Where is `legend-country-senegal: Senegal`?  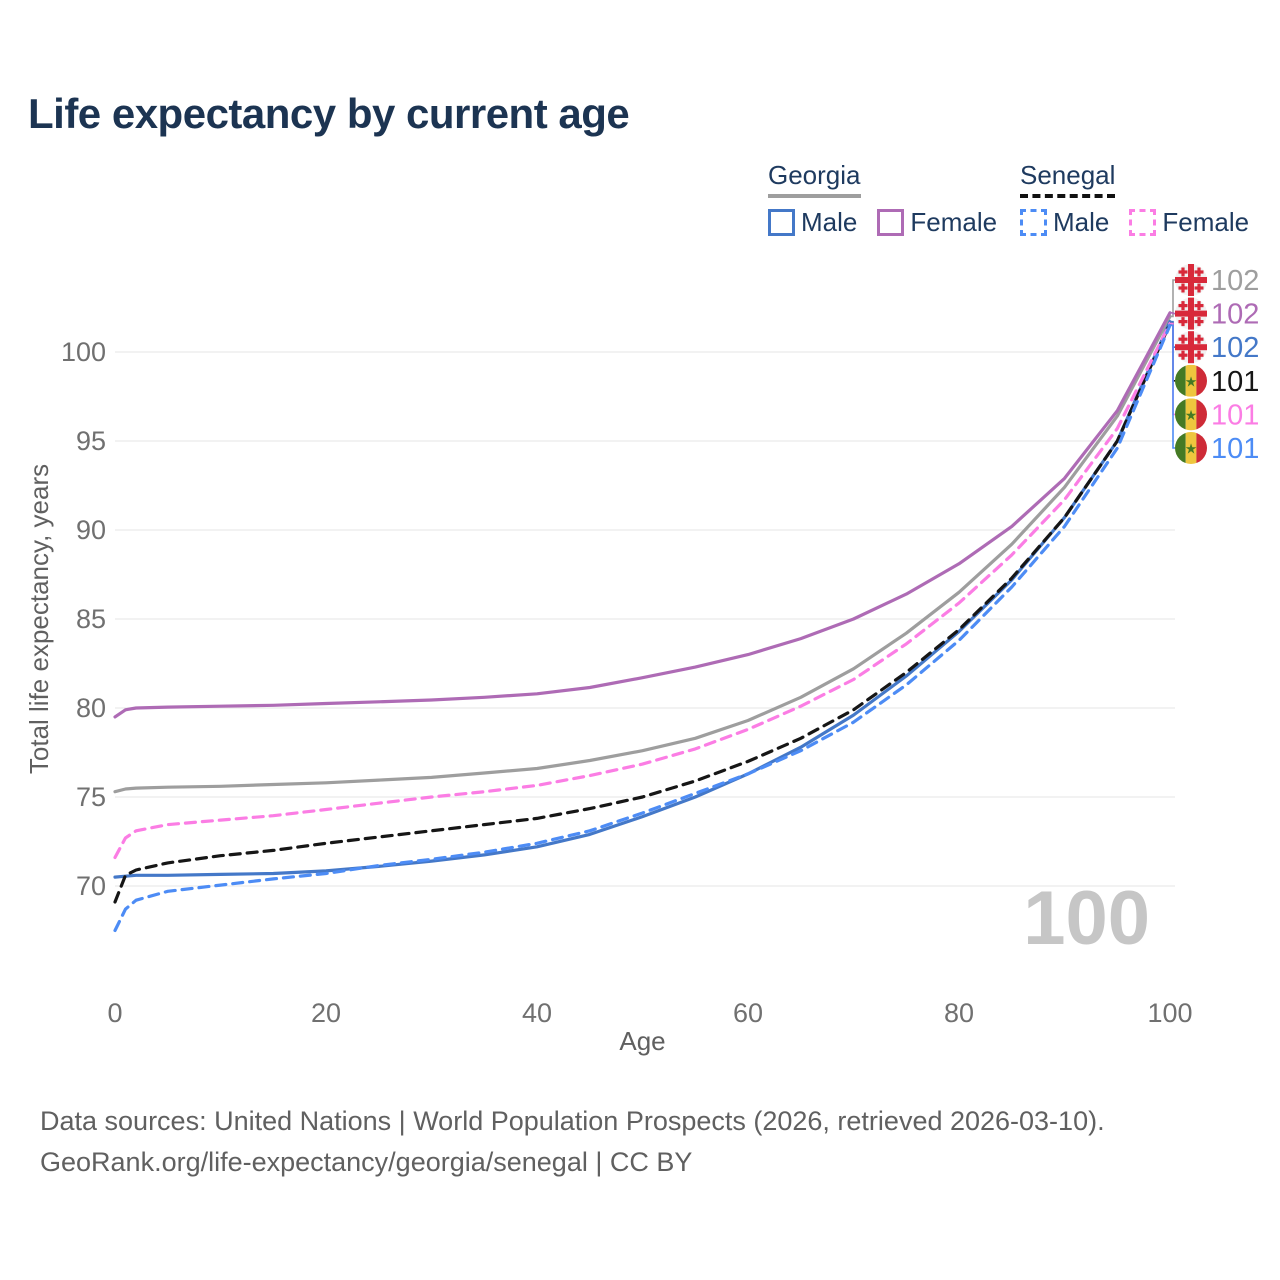
legend-country-senegal: Senegal is located at coordinates (1068, 179).